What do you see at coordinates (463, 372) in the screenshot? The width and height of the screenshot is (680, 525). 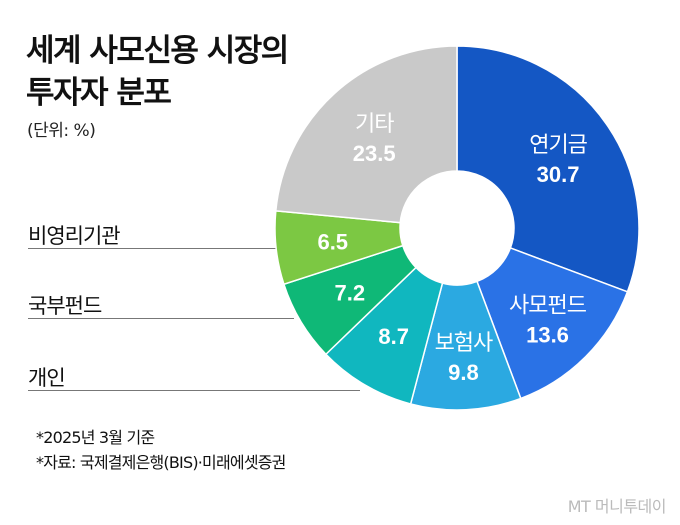 I see `slice-value: 9.8` at bounding box center [463, 372].